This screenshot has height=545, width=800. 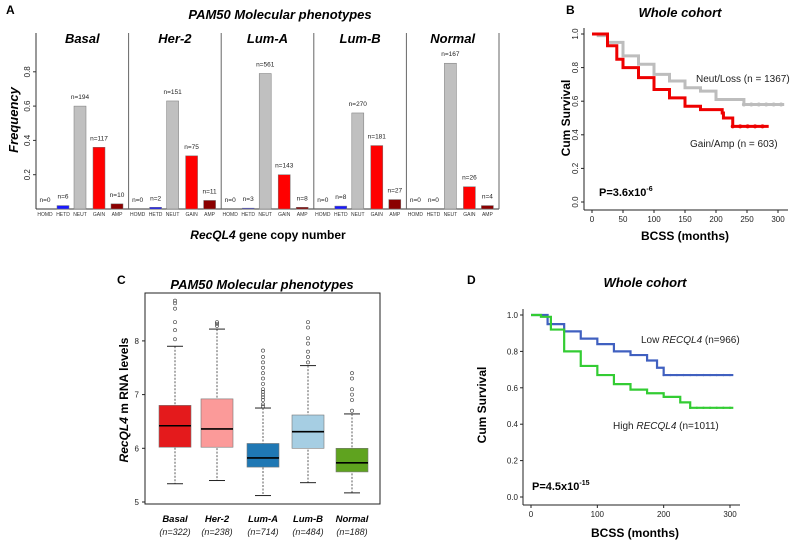 What do you see at coordinates (99, 138) in the screenshot?
I see `bar-count-label: n=117` at bounding box center [99, 138].